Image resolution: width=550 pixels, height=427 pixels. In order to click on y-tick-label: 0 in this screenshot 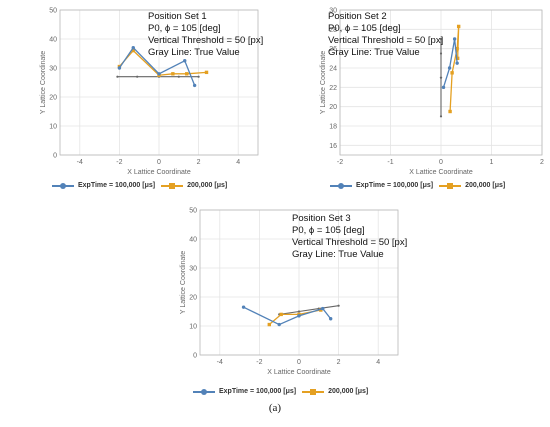, I will do `click(195, 356)`.